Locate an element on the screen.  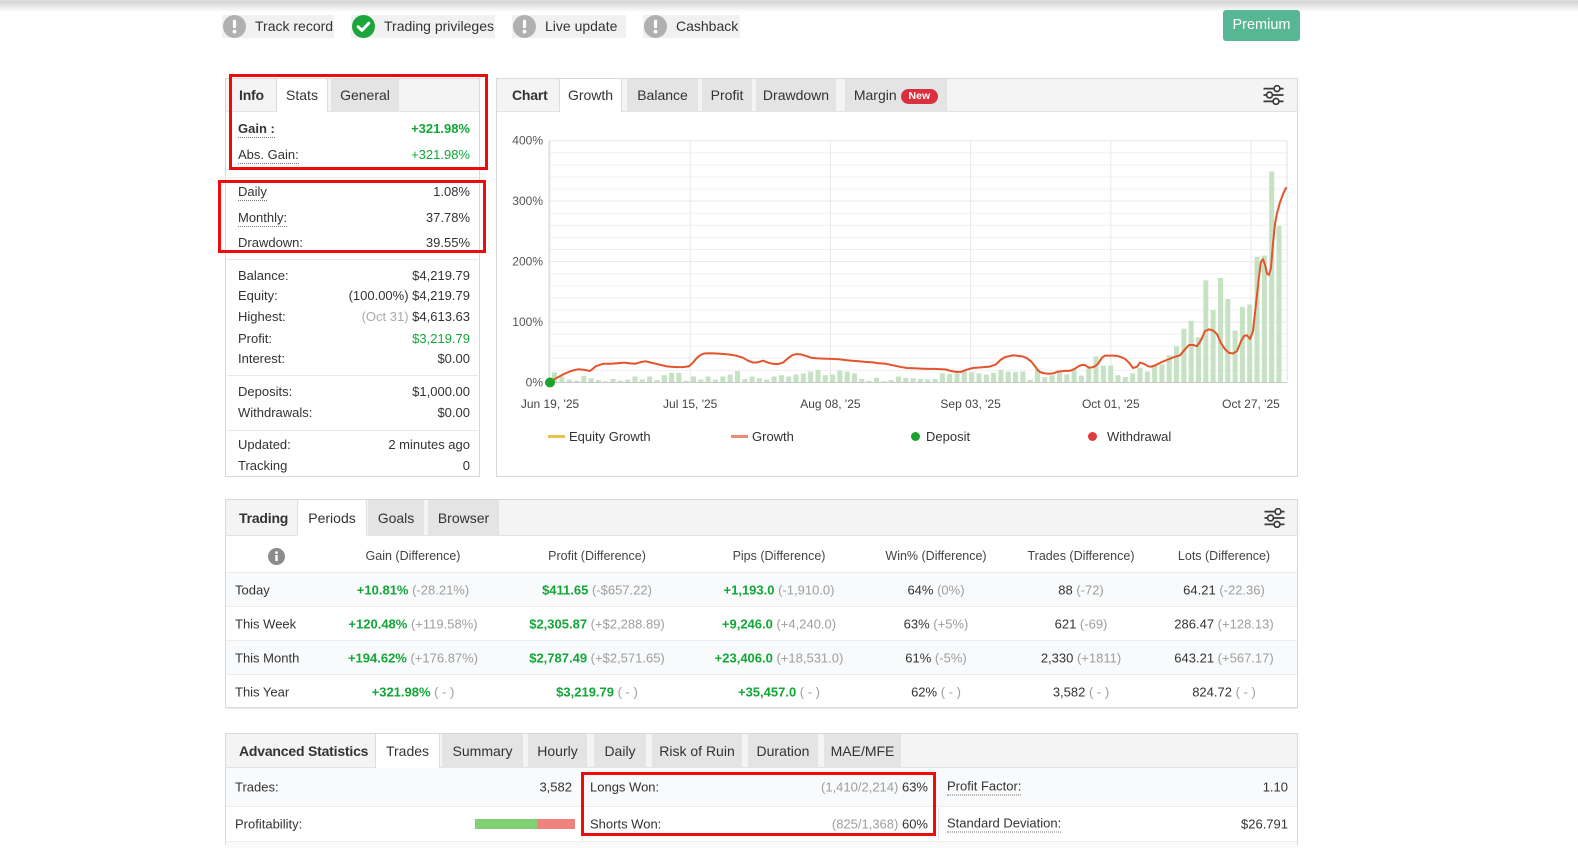
svg-text: 0% is located at coordinates (535, 383).